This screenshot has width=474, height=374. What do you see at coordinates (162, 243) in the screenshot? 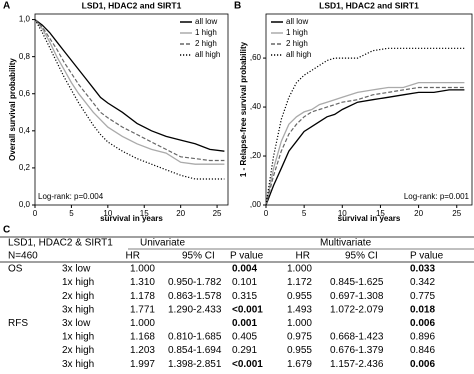
I see `table-header: Univariate` at bounding box center [162, 243].